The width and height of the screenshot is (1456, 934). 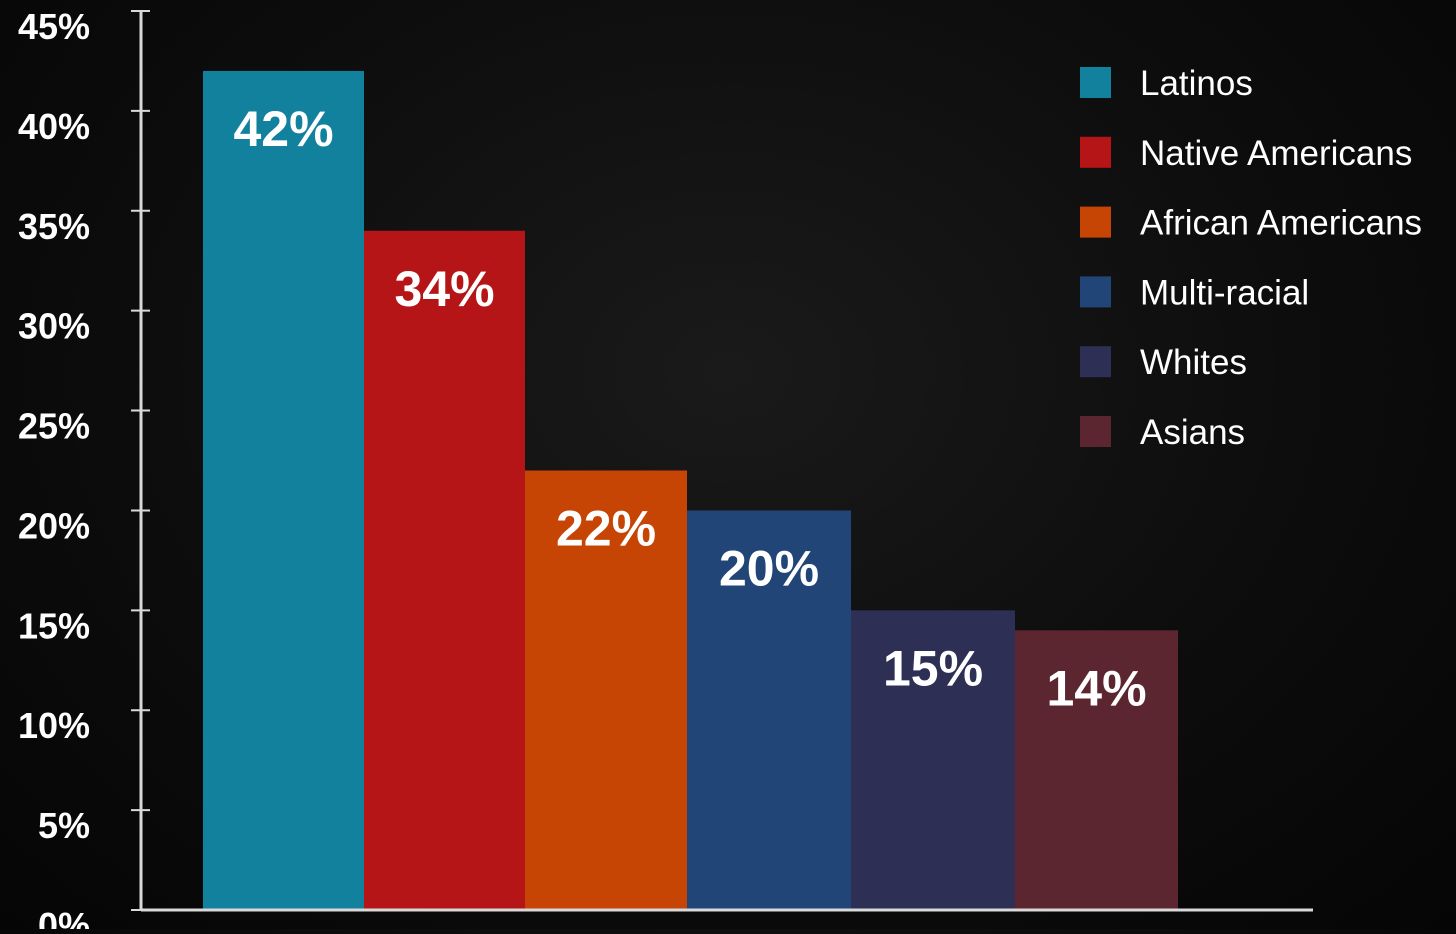 I want to click on y-tick-label: 35%, so click(x=54, y=226).